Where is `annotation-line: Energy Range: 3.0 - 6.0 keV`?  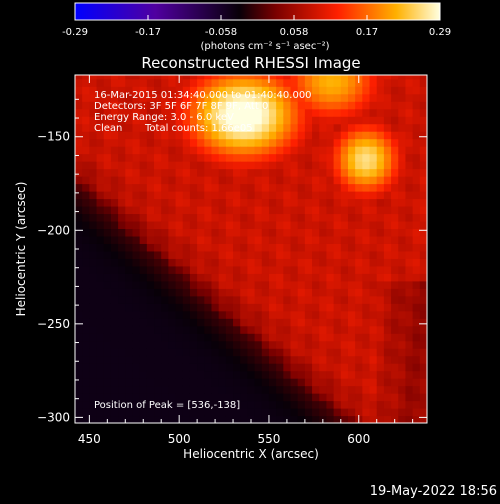 annotation-line: Energy Range: 3.0 - 6.0 keV is located at coordinates (164, 117).